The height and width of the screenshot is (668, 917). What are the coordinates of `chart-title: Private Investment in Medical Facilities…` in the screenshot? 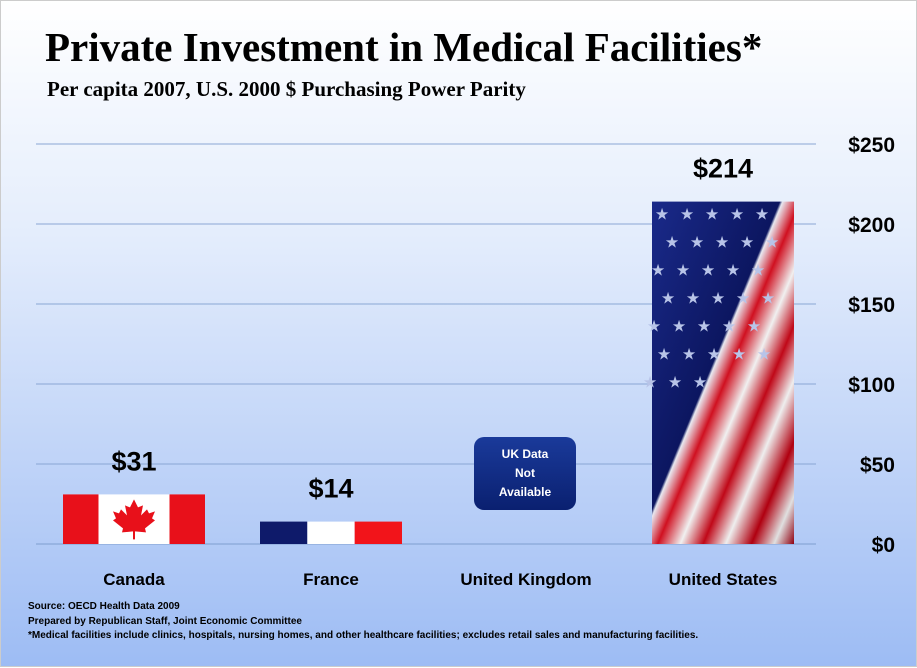 It's located at (404, 47).